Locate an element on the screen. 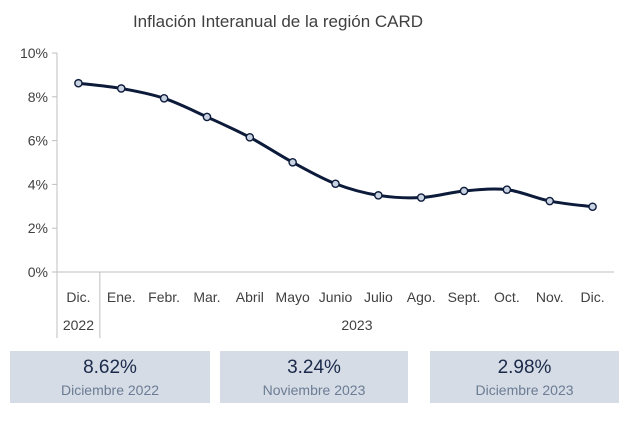  x-tick-label: Febr. is located at coordinates (164, 297).